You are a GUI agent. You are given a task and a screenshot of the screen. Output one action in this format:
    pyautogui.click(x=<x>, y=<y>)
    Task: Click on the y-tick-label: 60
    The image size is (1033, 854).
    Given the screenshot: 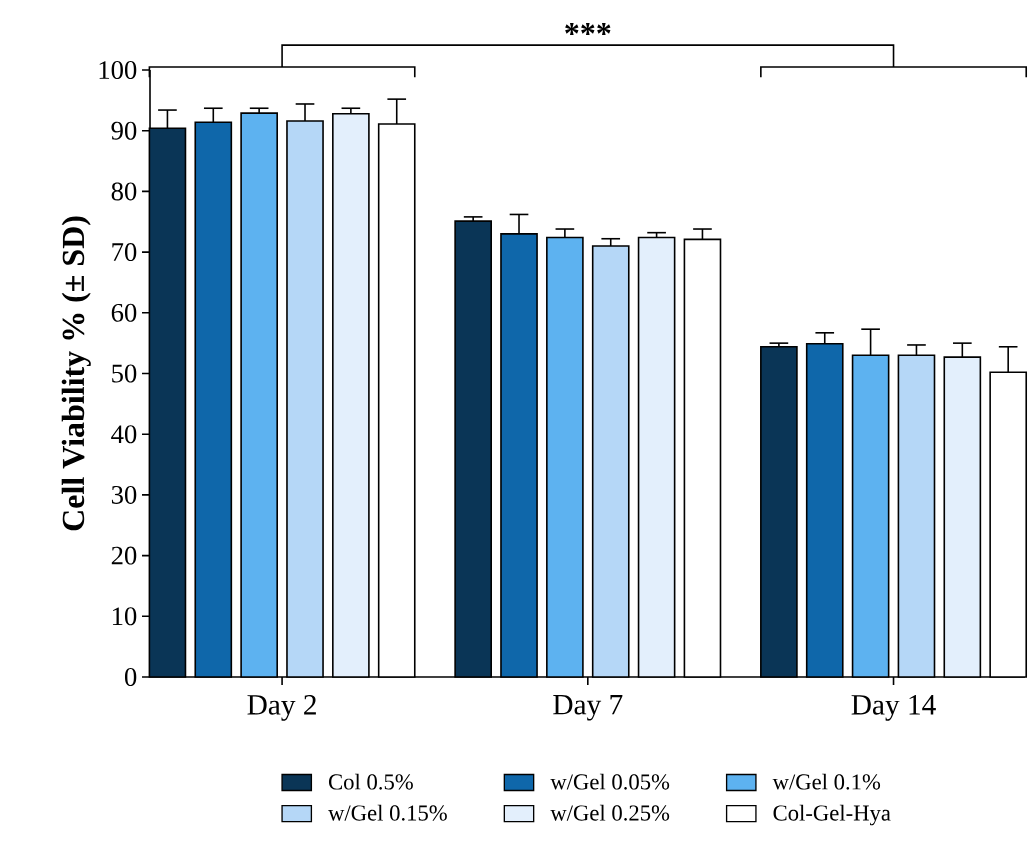 What is the action you would take?
    pyautogui.click(x=124, y=312)
    